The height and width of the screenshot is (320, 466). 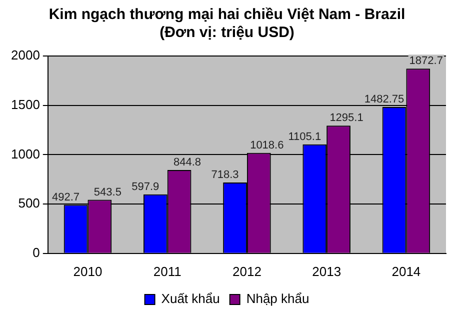 What do you see at coordinates (87, 271) in the screenshot?
I see `x-tick-label: 2010` at bounding box center [87, 271].